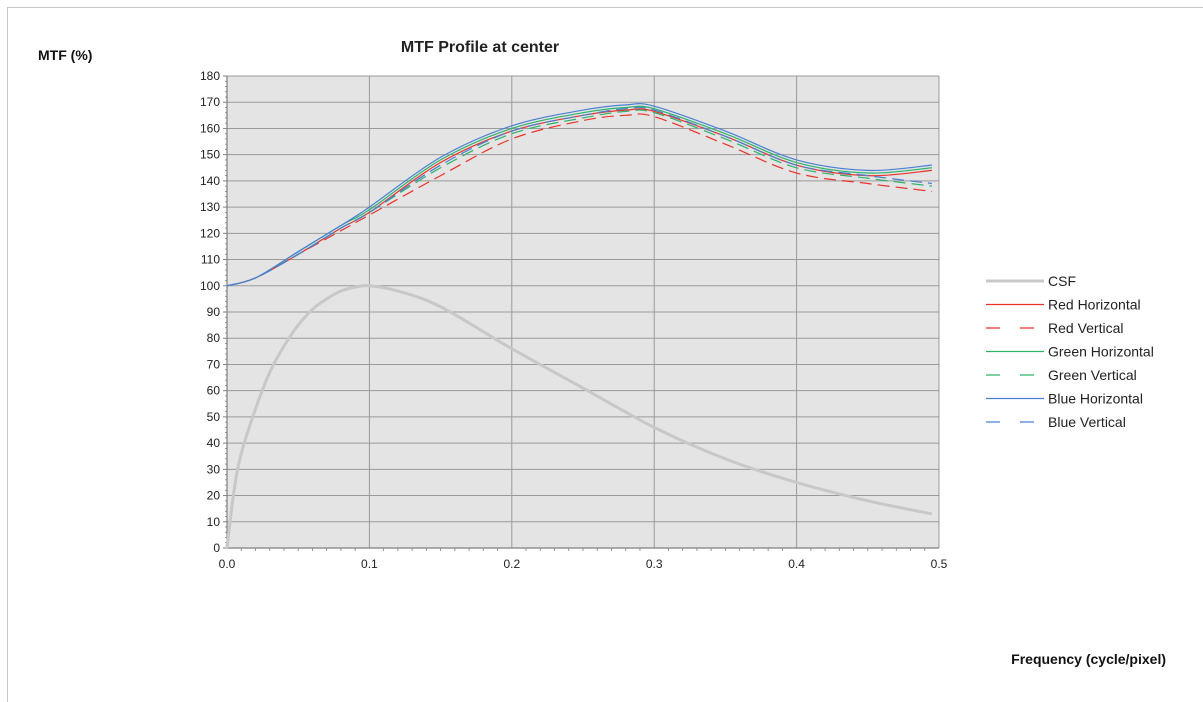  I want to click on legend-label-red-horizontal: Red Horizontal, so click(1094, 305).